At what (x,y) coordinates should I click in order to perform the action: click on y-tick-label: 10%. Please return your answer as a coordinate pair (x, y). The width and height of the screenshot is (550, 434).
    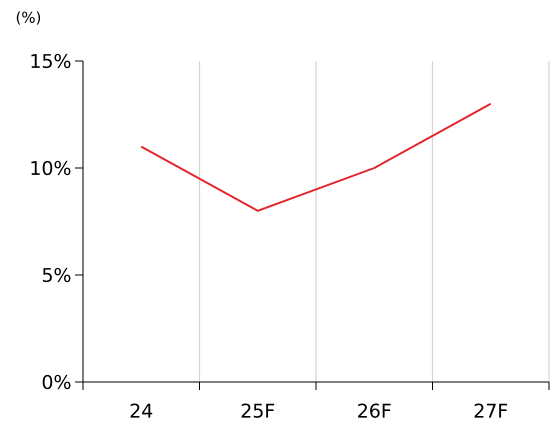
    Looking at the image, I should click on (50, 168).